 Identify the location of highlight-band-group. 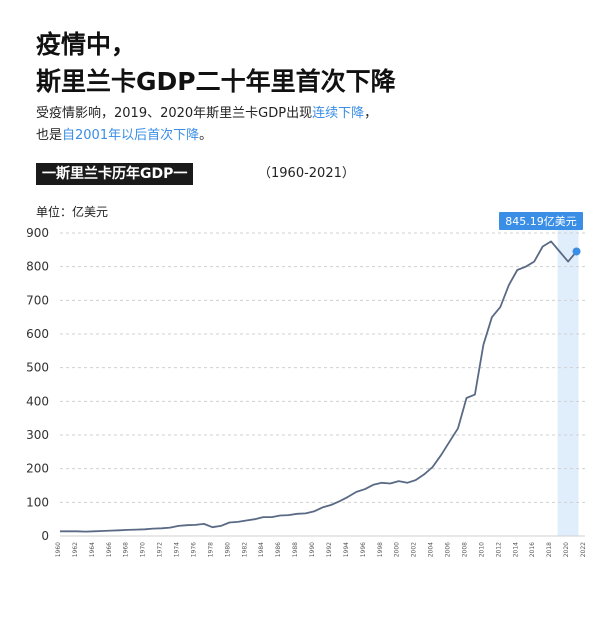
(568, 377).